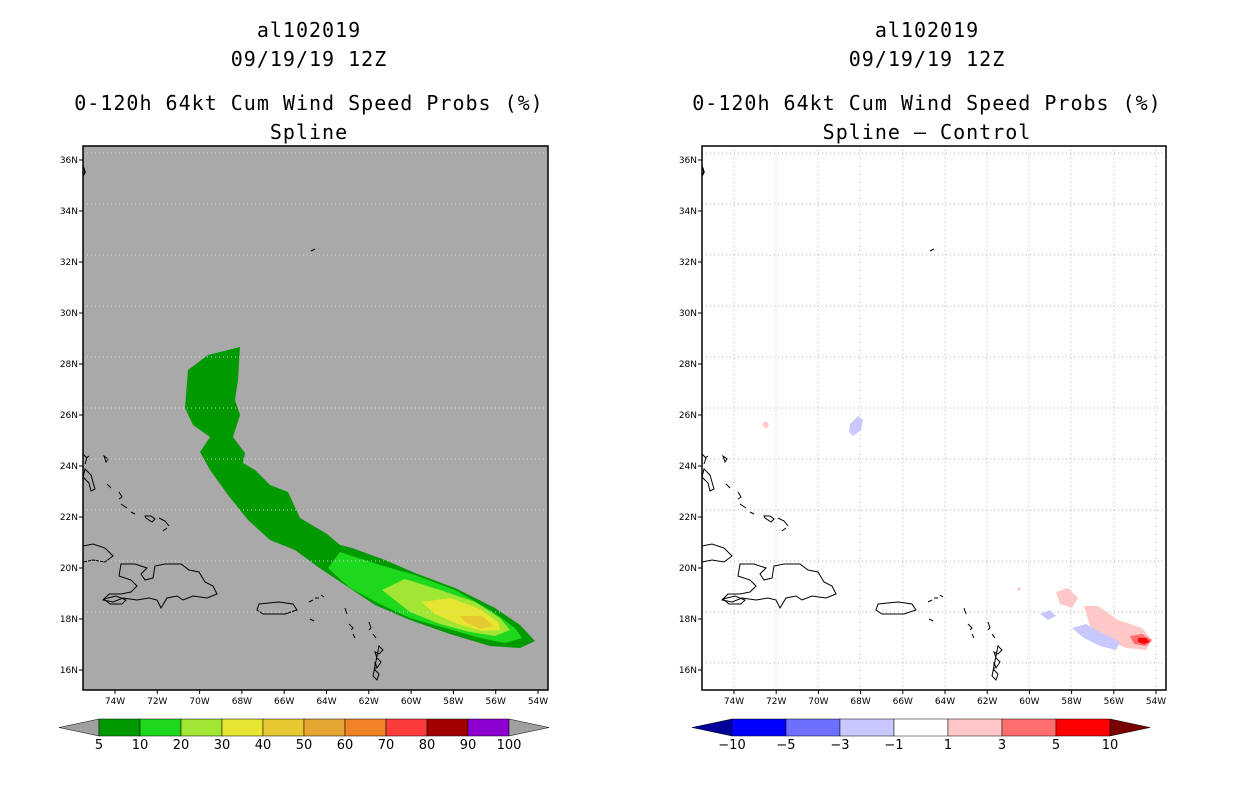 The height and width of the screenshot is (800, 1236). I want to click on right-storm-id: al102019, so click(927, 30).